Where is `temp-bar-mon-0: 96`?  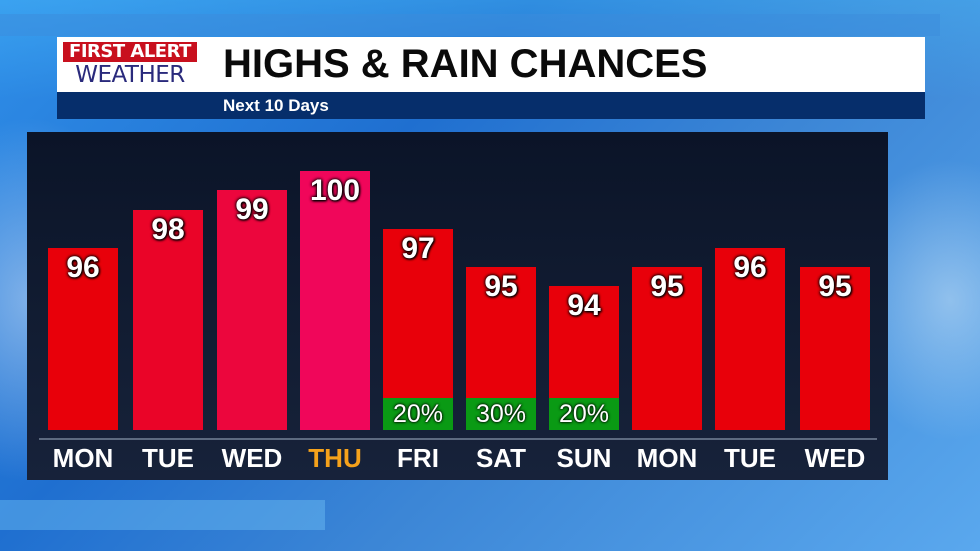 temp-bar-mon-0: 96 is located at coordinates (83, 339).